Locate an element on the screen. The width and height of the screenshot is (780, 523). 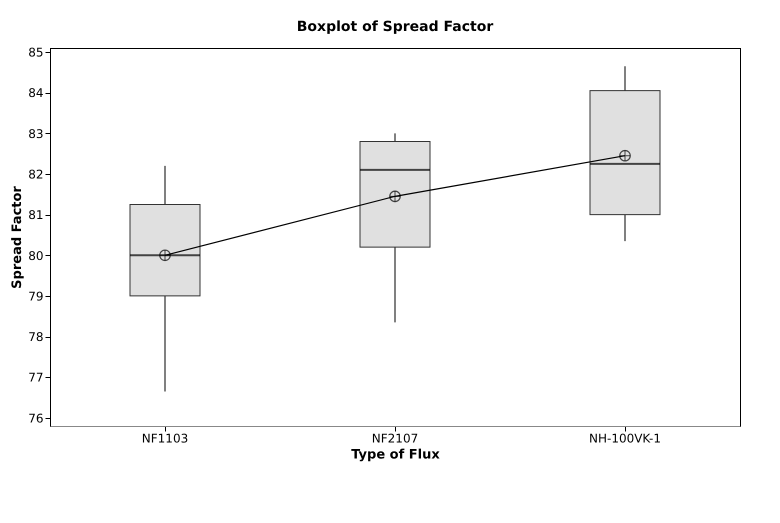
y-tick-label: 76 is located at coordinates (36, 418).